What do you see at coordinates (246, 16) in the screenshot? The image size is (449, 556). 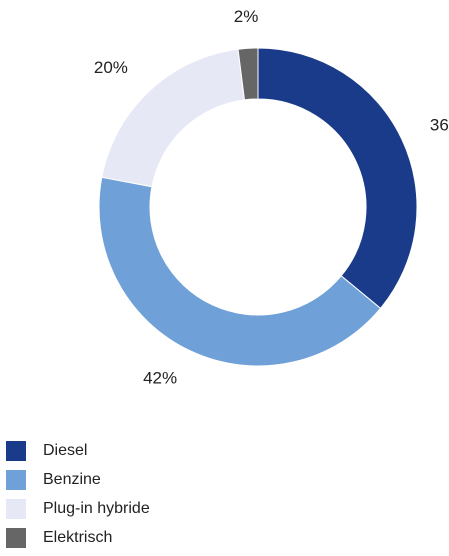 I see `slice-label-elektrisch: 2%` at bounding box center [246, 16].